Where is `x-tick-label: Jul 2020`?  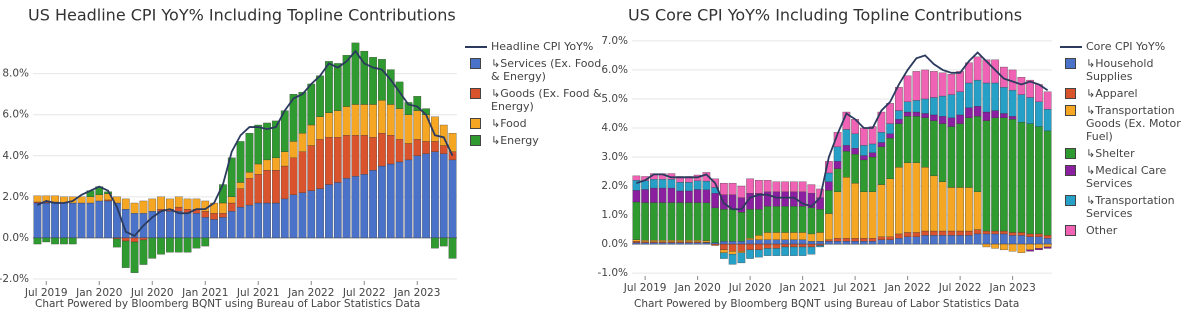 x-tick-label: Jul 2020 is located at coordinates (152, 293).